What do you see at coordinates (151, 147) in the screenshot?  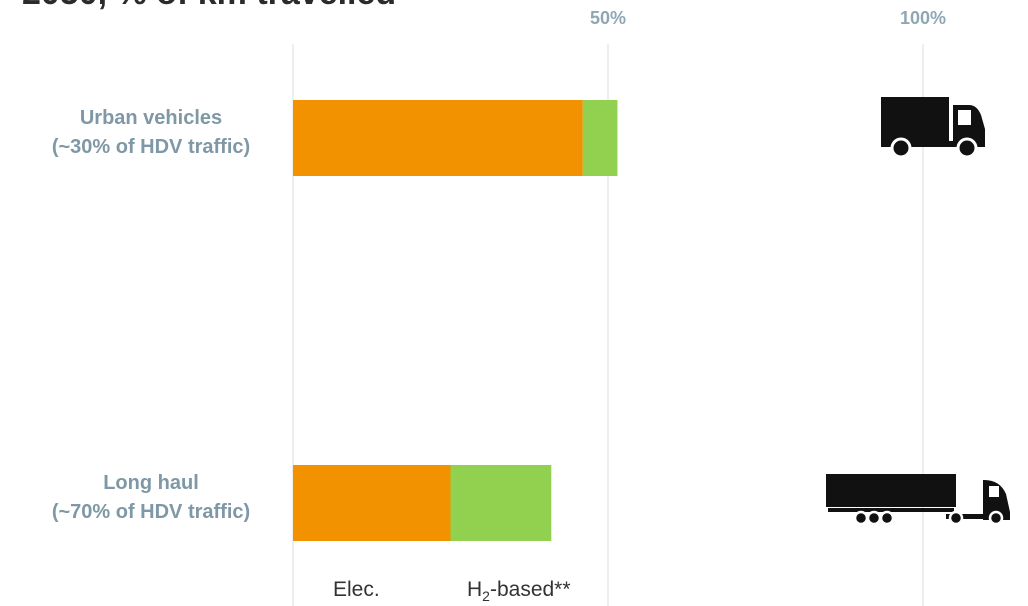 I see `category-label-0-line-1: (~30% of HDV traffic)` at bounding box center [151, 147].